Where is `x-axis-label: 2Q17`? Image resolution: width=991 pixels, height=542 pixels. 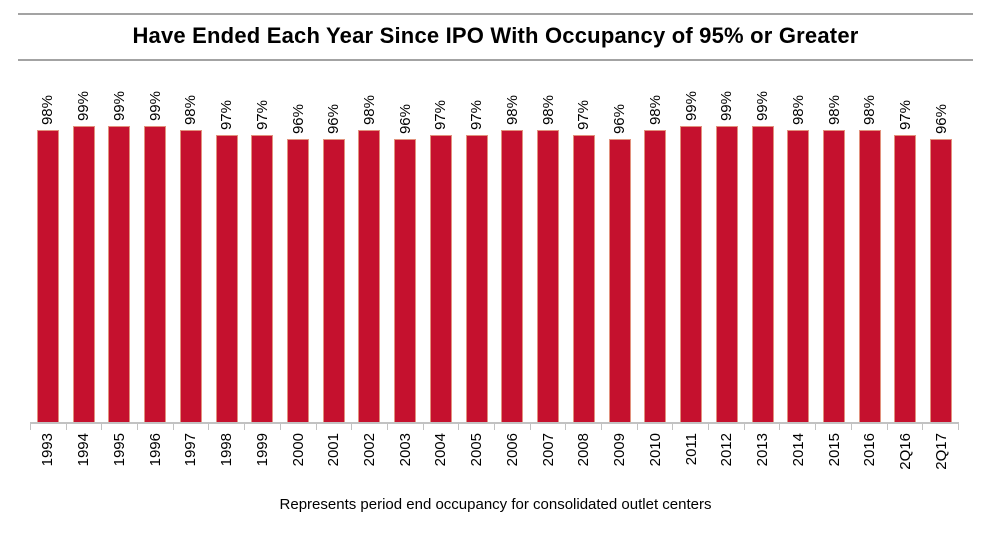 x-axis-label: 2Q17 is located at coordinates (941, 451).